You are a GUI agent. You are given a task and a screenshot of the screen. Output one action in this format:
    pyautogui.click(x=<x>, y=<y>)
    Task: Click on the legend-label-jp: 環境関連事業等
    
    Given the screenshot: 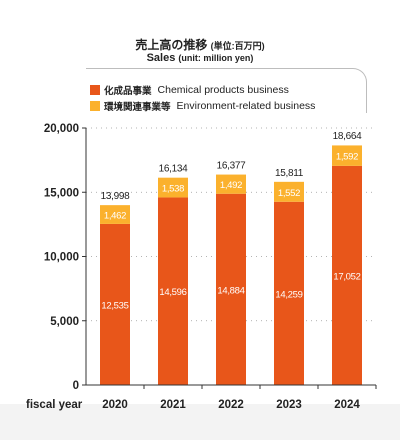 What is the action you would take?
    pyautogui.click(x=137, y=107)
    